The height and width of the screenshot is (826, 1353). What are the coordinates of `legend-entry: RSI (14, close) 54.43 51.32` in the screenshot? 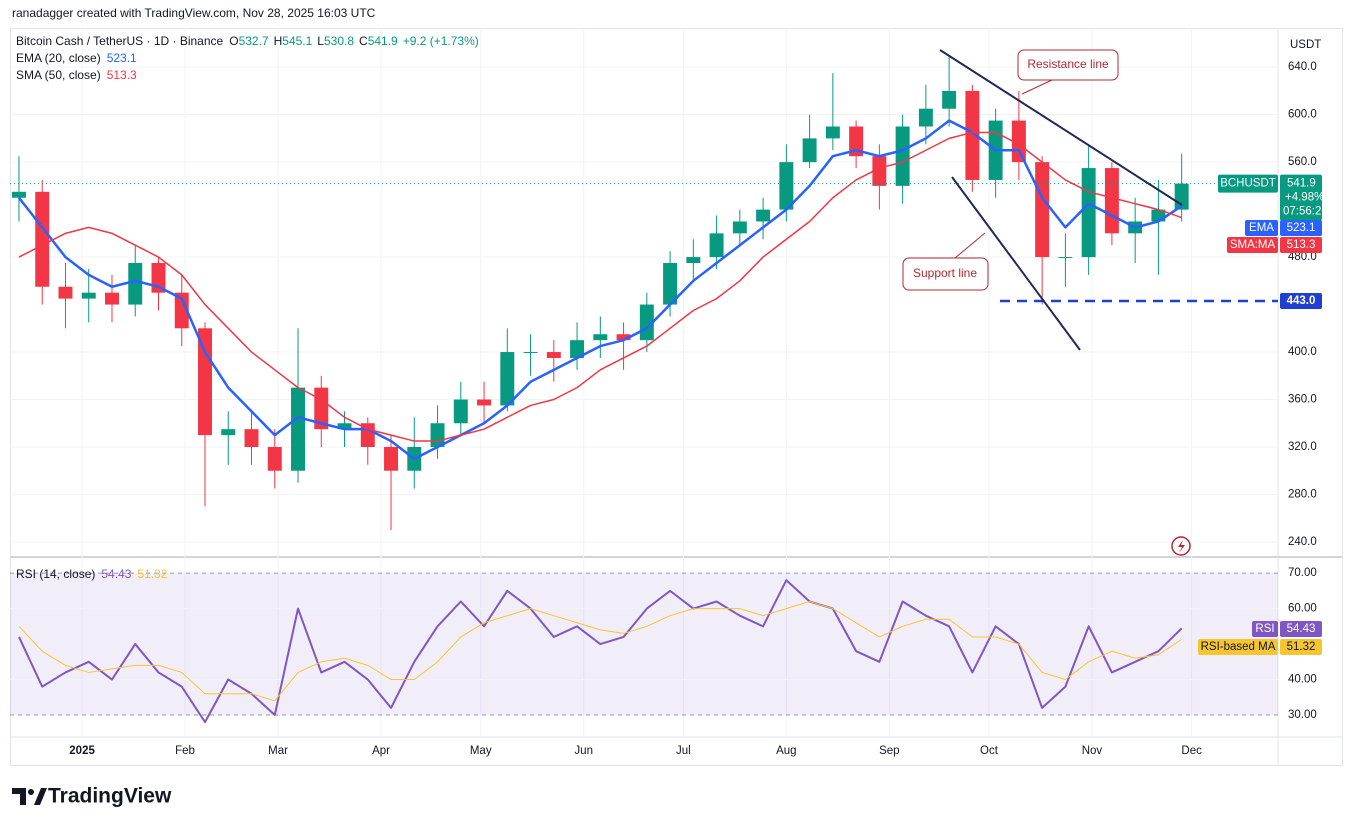 It's located at (92, 574).